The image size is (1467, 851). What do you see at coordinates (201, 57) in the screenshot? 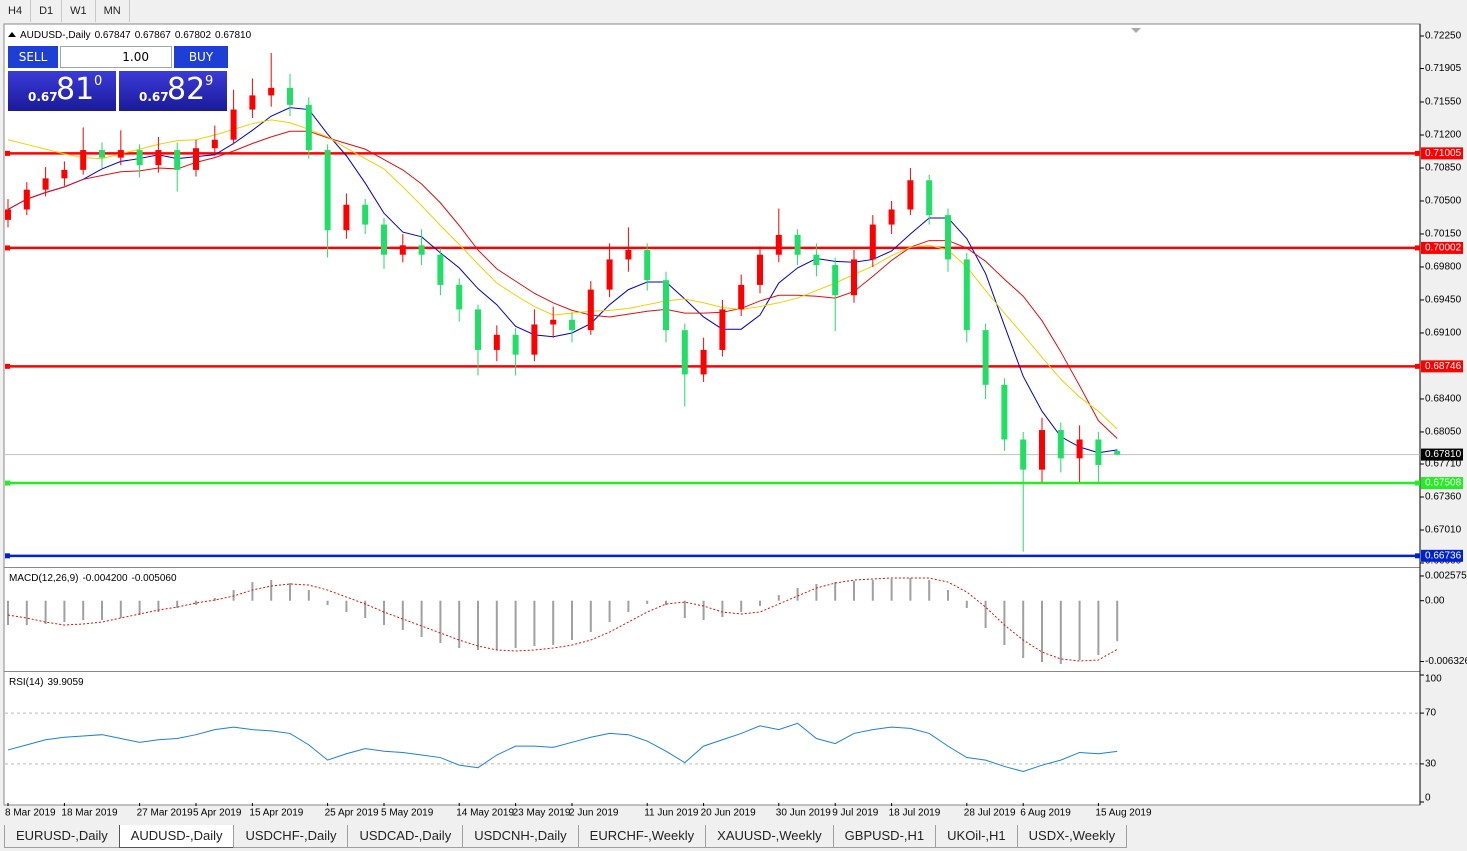
I see `buy-button: BUY` at bounding box center [201, 57].